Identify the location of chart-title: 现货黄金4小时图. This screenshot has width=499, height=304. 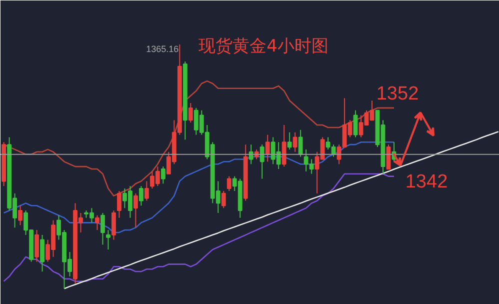
(263, 46).